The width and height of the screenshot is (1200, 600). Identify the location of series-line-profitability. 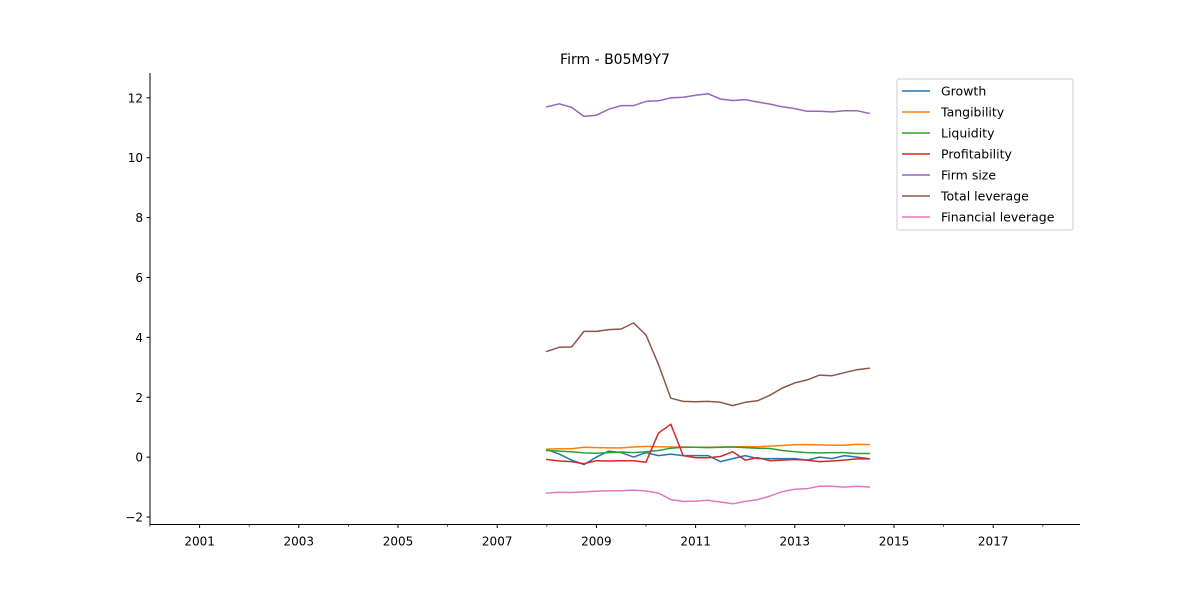
(707, 444).